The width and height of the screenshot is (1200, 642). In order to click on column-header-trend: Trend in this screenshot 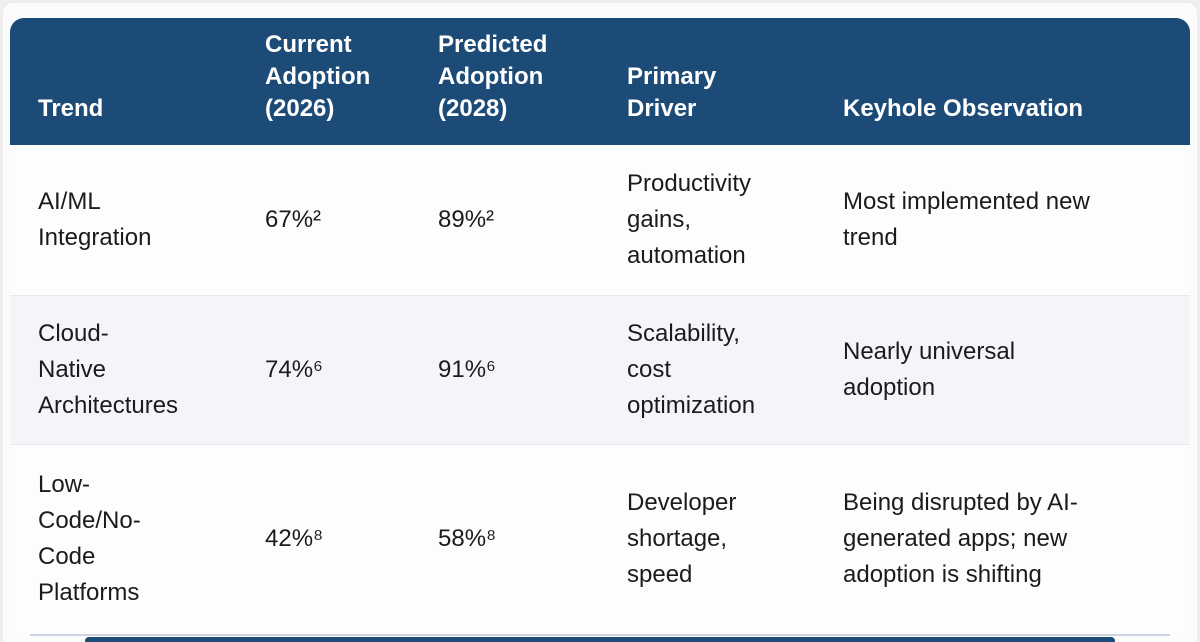, I will do `click(71, 108)`.